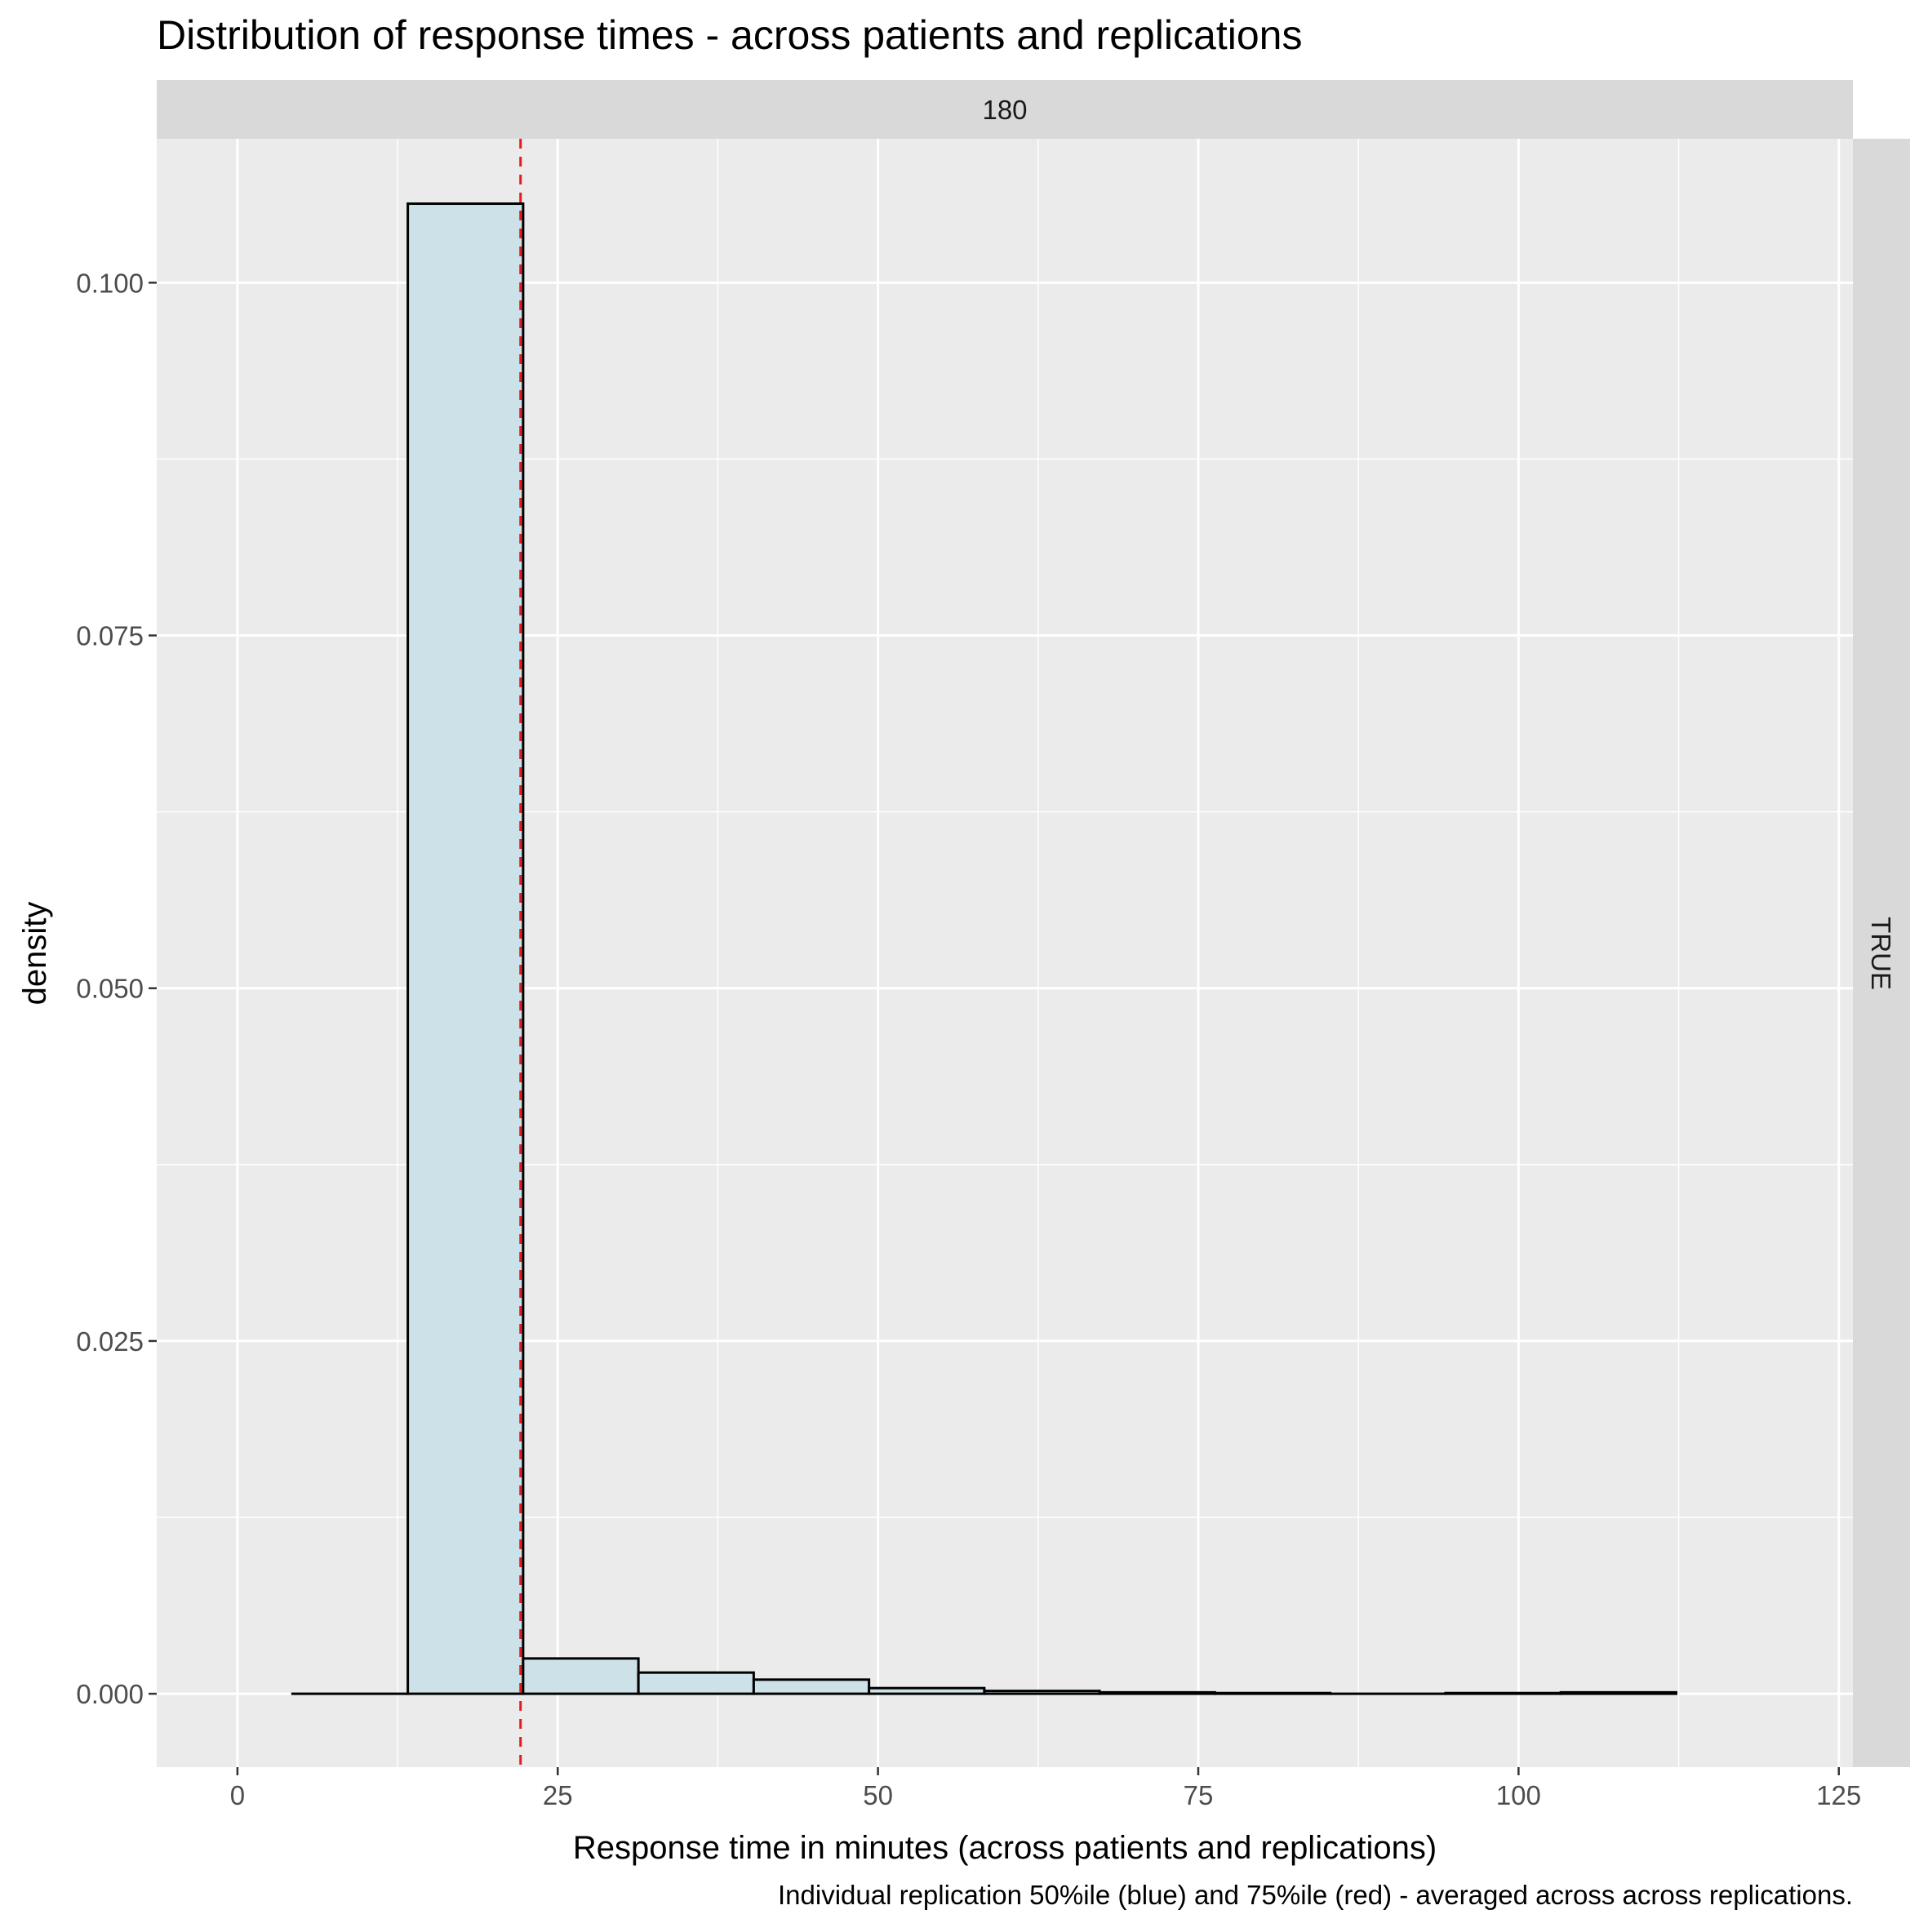  Describe the element at coordinates (1005, 110) in the screenshot. I see `facet-strip-top-label: 180` at that location.